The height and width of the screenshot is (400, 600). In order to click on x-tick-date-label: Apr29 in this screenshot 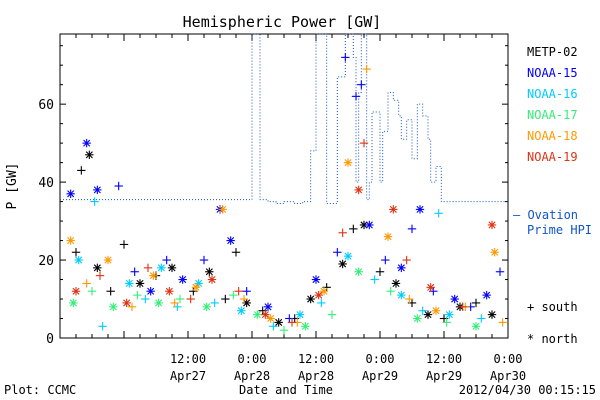, I will do `click(380, 376)`.